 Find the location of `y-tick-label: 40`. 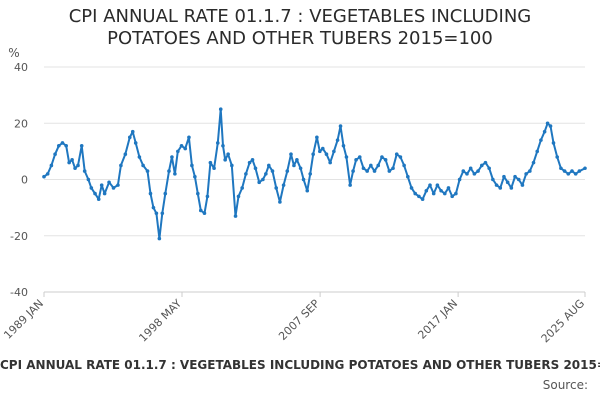

y-tick-label: 40 is located at coordinates (21, 67).